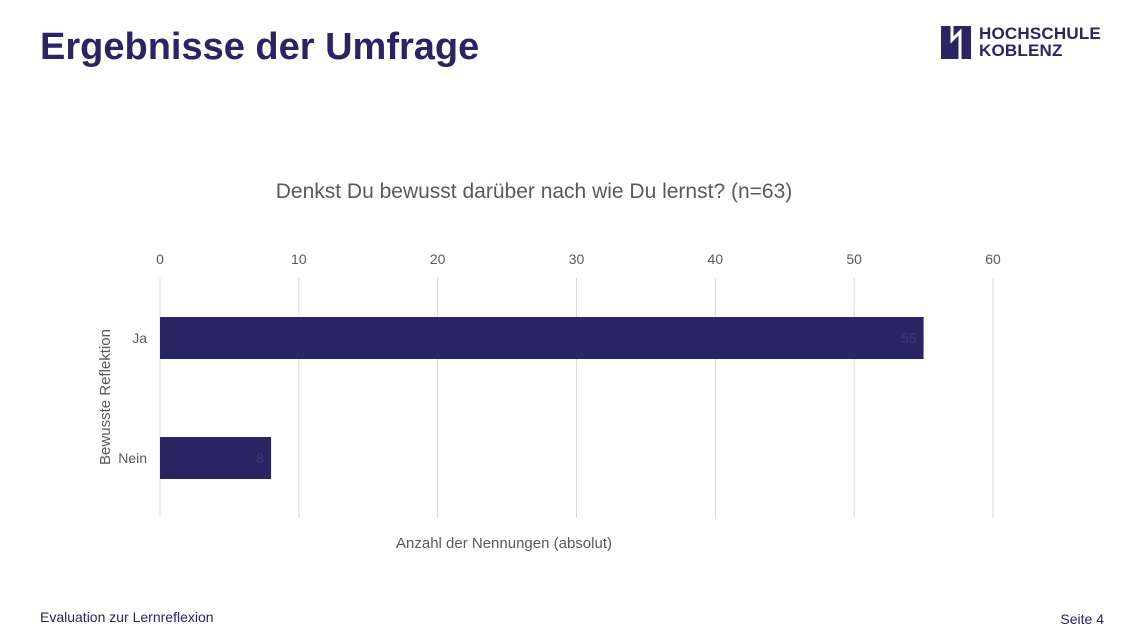 The image size is (1144, 640). What do you see at coordinates (132, 398) in the screenshot?
I see `category-labels: Ja Nein` at bounding box center [132, 398].